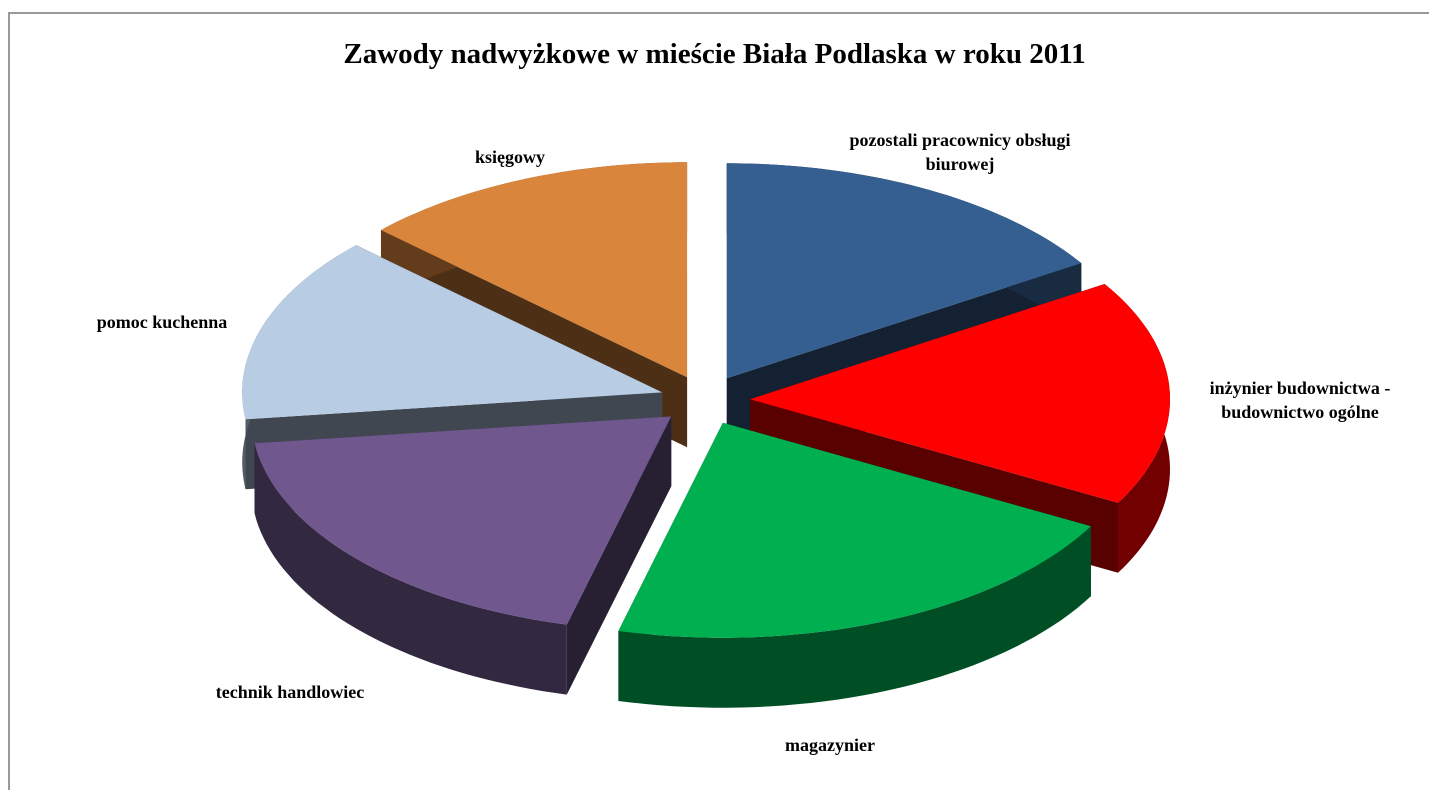 Image resolution: width=1429 pixels, height=790 pixels. What do you see at coordinates (830, 745) in the screenshot?
I see `slice-label: magazynier` at bounding box center [830, 745].